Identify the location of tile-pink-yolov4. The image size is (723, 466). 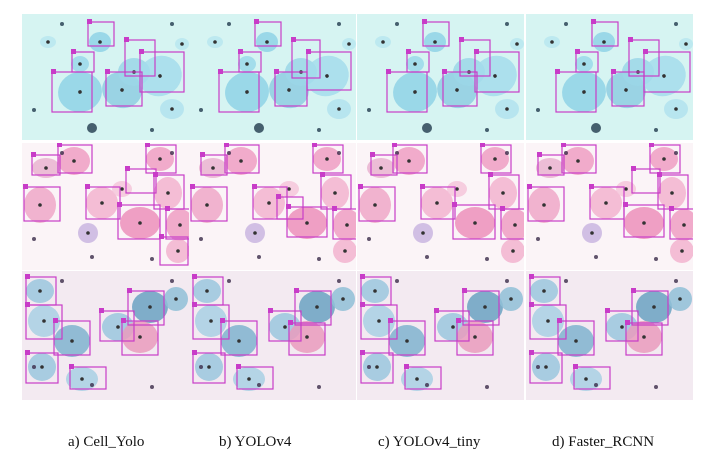
(272, 206).